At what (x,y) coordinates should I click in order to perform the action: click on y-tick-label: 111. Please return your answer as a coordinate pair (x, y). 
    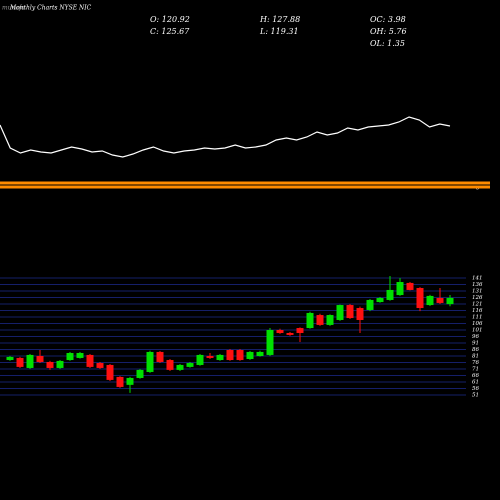
    Looking at the image, I should click on (477, 317).